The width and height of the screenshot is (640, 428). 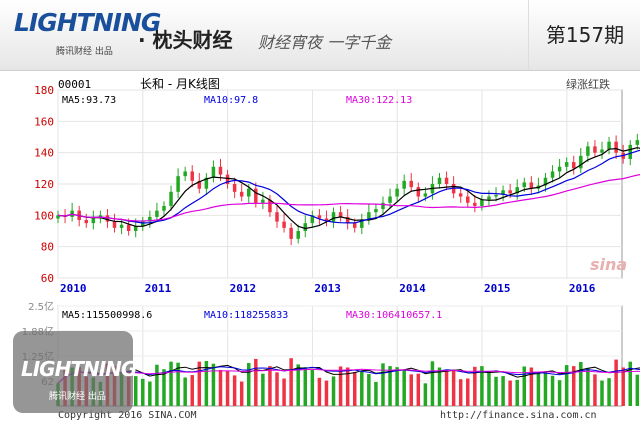 What do you see at coordinates (107, 315) in the screenshot?
I see `vol-legend-ma5: MA5:115500998.6` at bounding box center [107, 315].